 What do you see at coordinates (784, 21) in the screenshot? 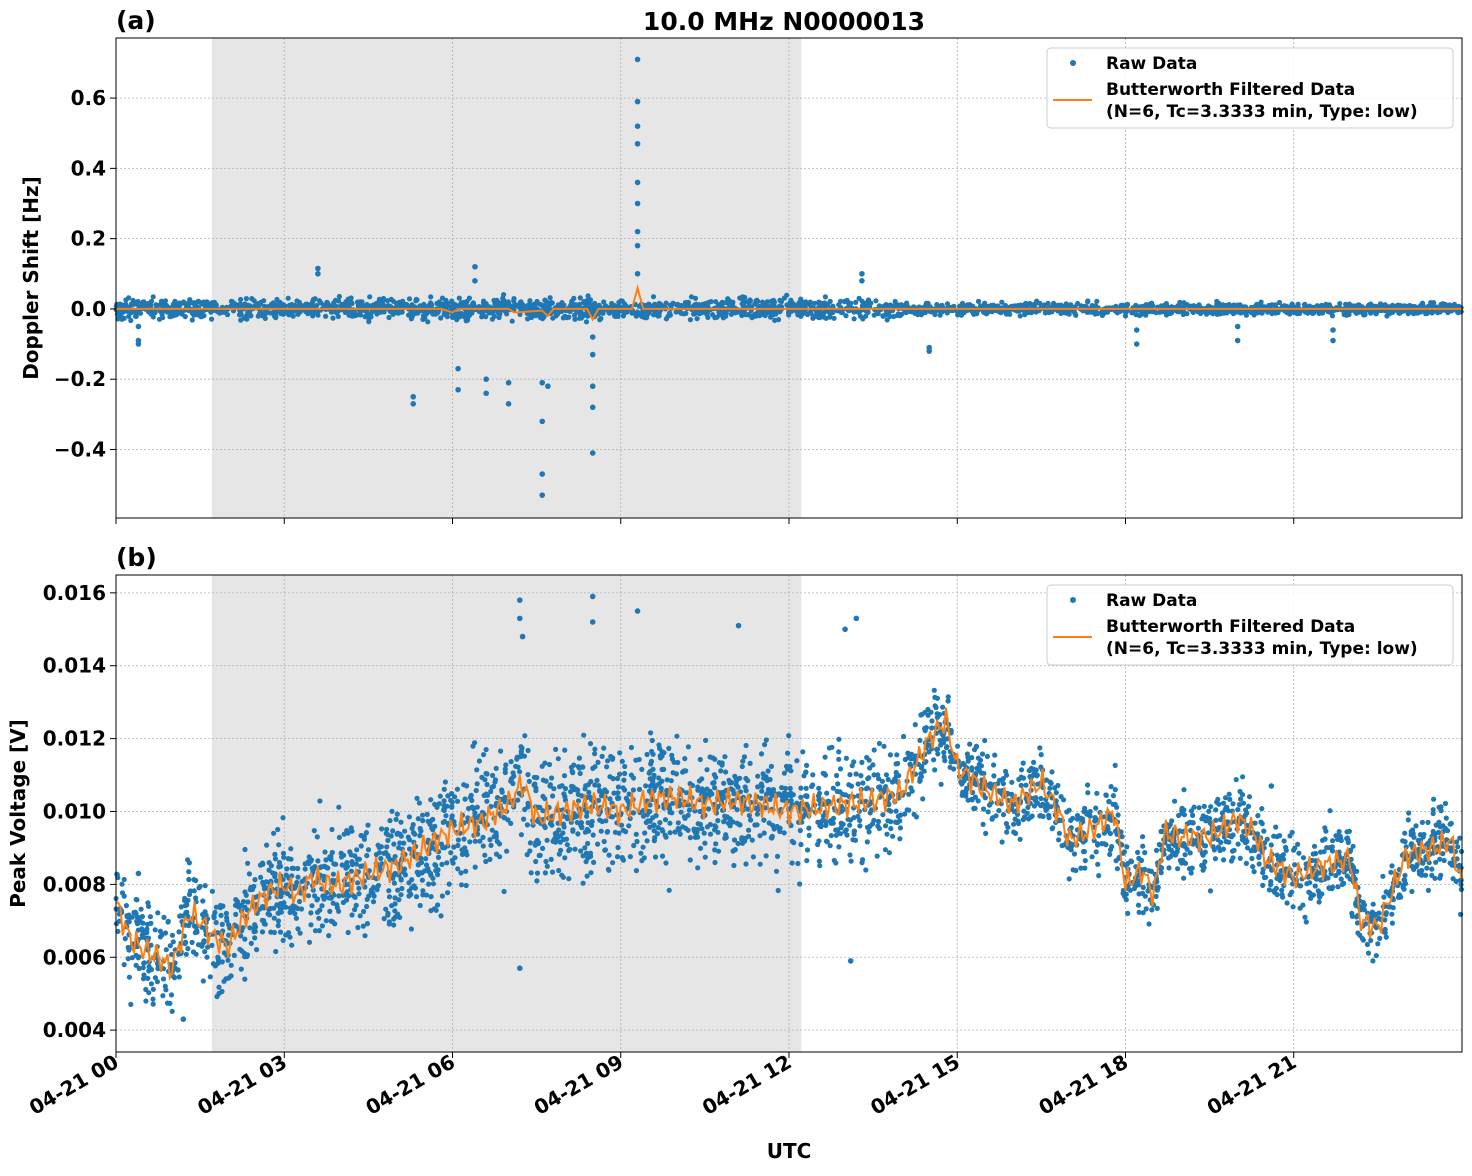
I see `figure-title: 10.0 MHz N0000013` at bounding box center [784, 21].